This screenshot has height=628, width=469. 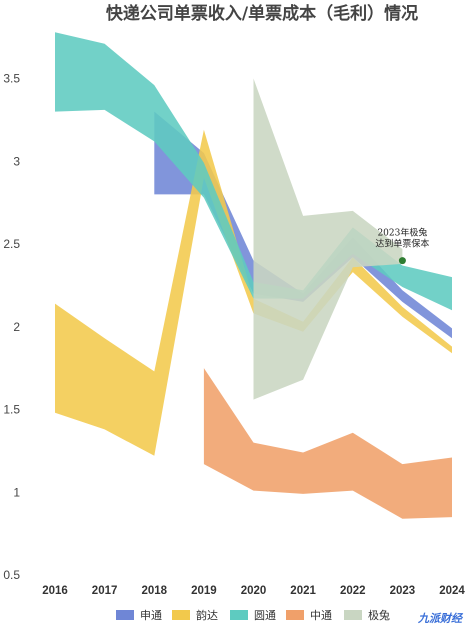 What do you see at coordinates (11, 79) in the screenshot?
I see `y-tick-label-6: 3.5` at bounding box center [11, 79].